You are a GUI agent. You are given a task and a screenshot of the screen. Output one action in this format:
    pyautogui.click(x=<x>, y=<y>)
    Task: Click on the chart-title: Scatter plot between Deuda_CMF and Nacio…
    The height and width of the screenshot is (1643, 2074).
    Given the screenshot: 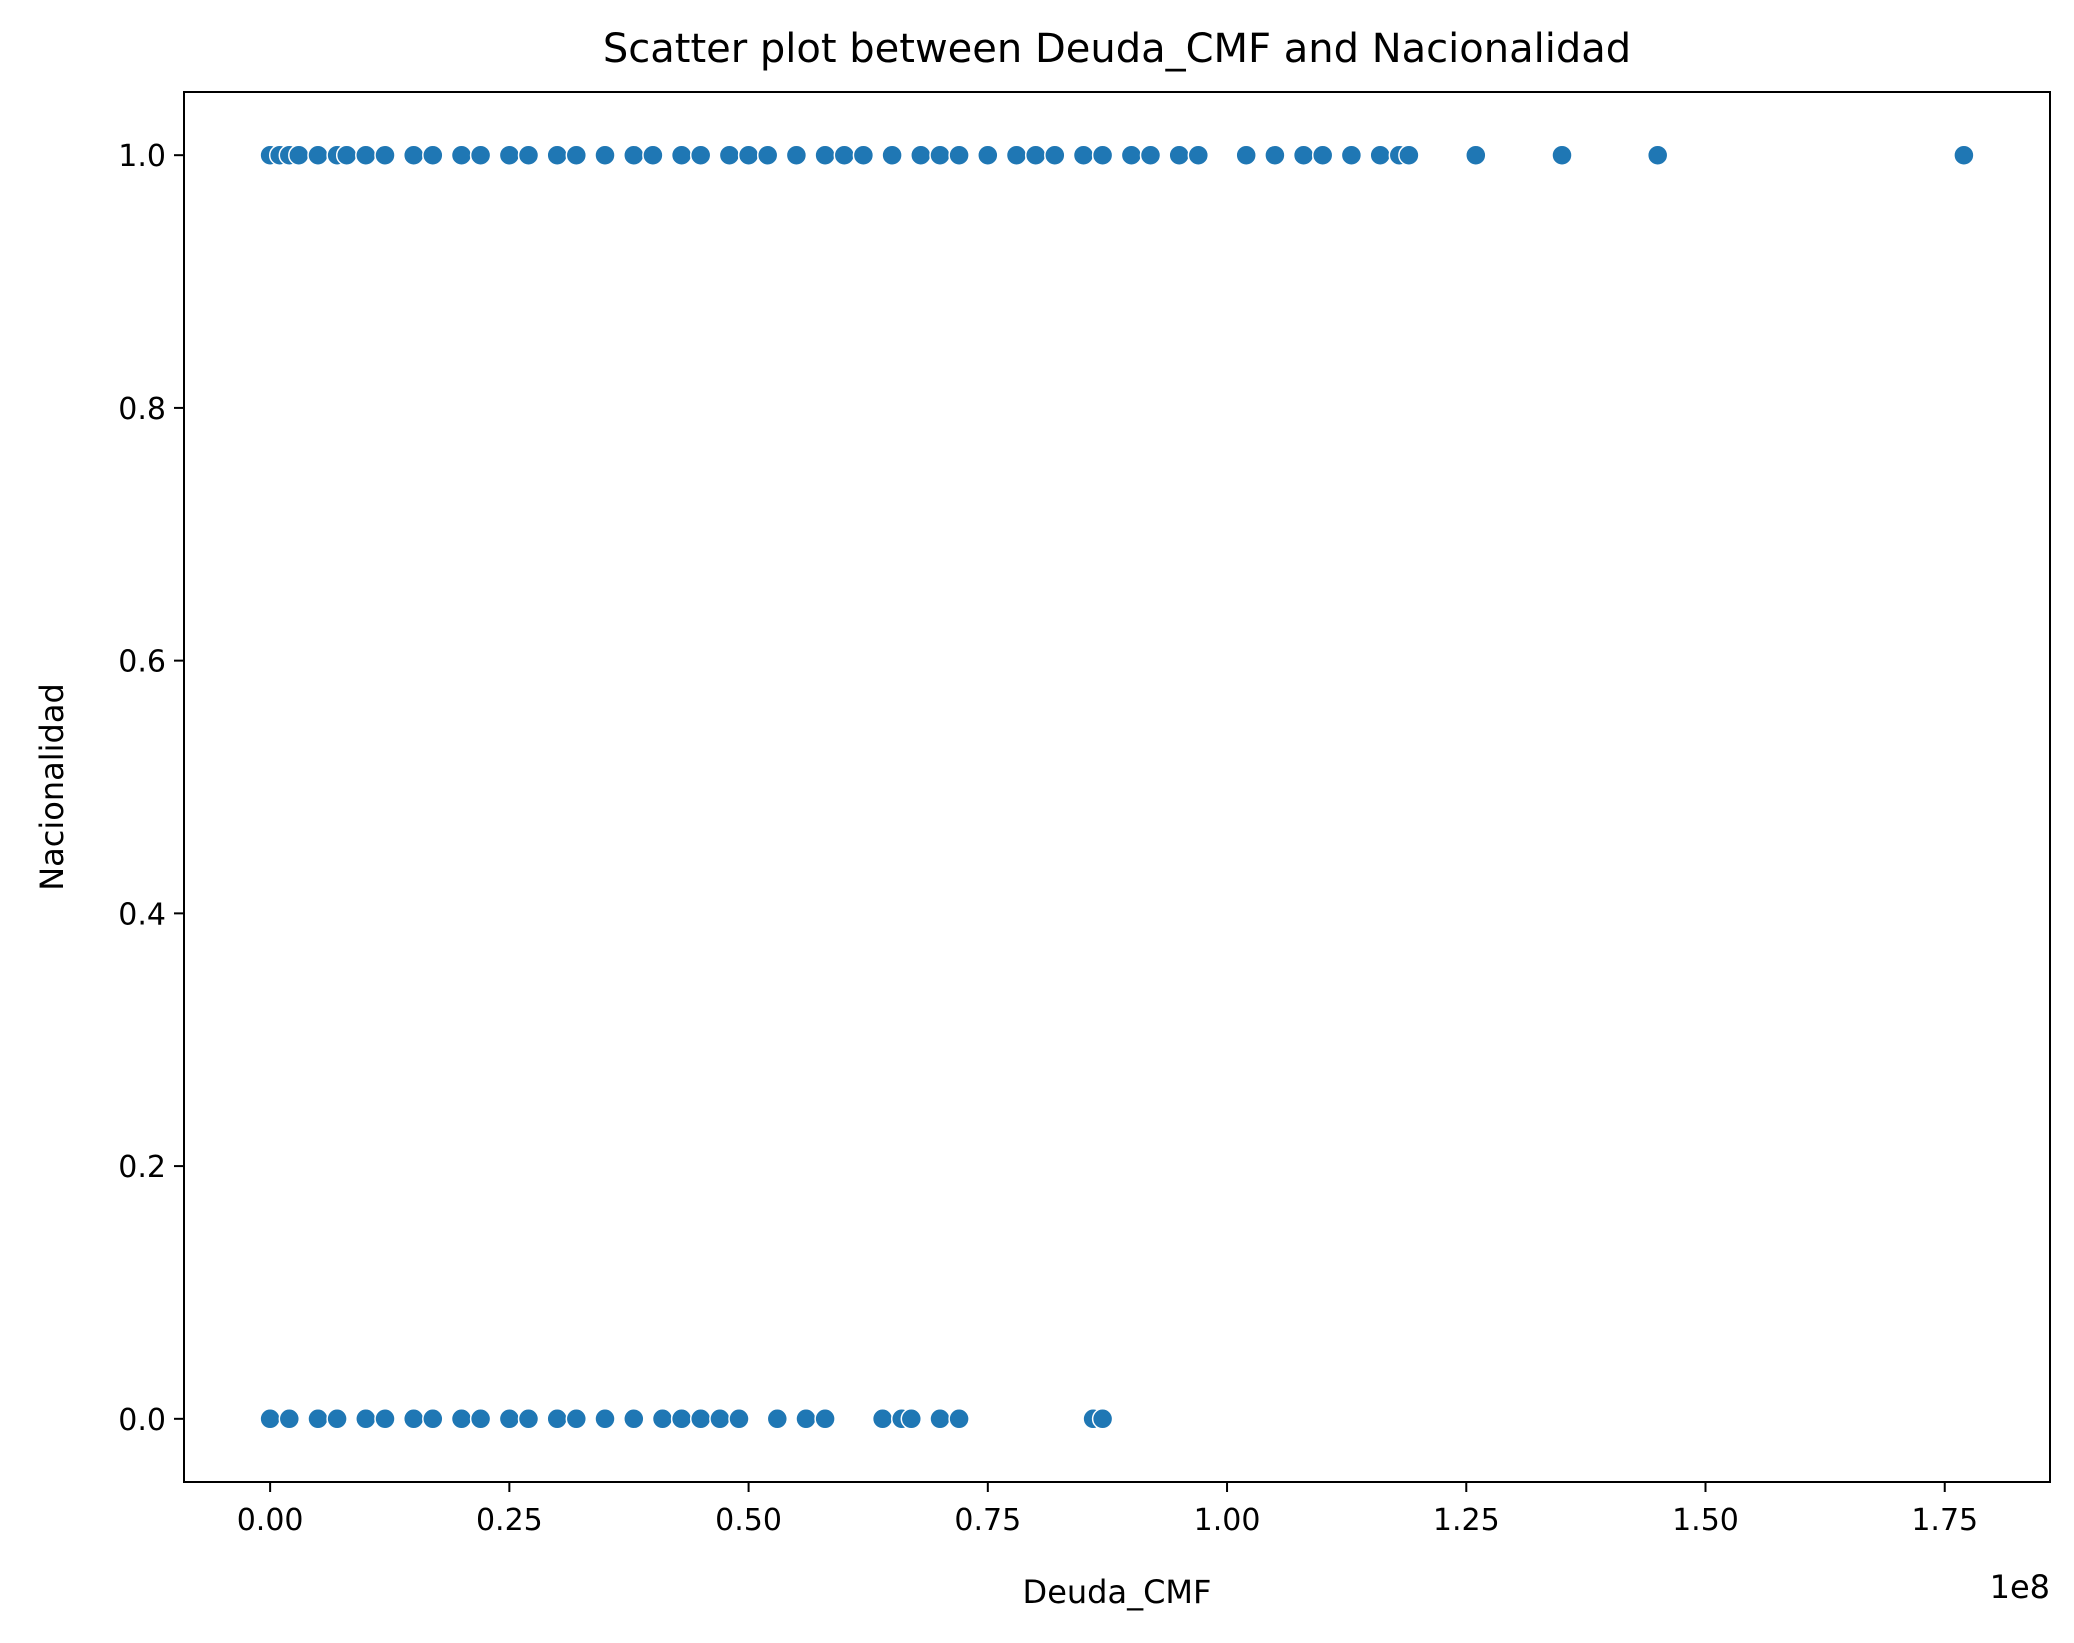 What is the action you would take?
    pyautogui.click(x=1117, y=49)
    